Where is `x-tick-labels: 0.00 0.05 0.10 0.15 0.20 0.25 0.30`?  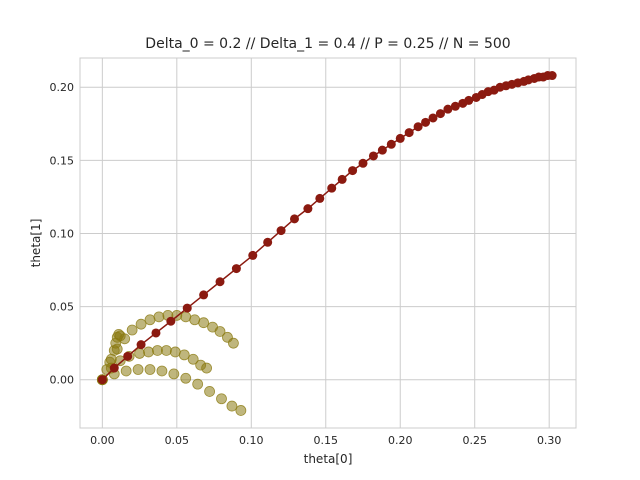
x-tick-labels: 0.00 0.05 0.10 0.15 0.20 0.25 0.30 is located at coordinates (325, 440).